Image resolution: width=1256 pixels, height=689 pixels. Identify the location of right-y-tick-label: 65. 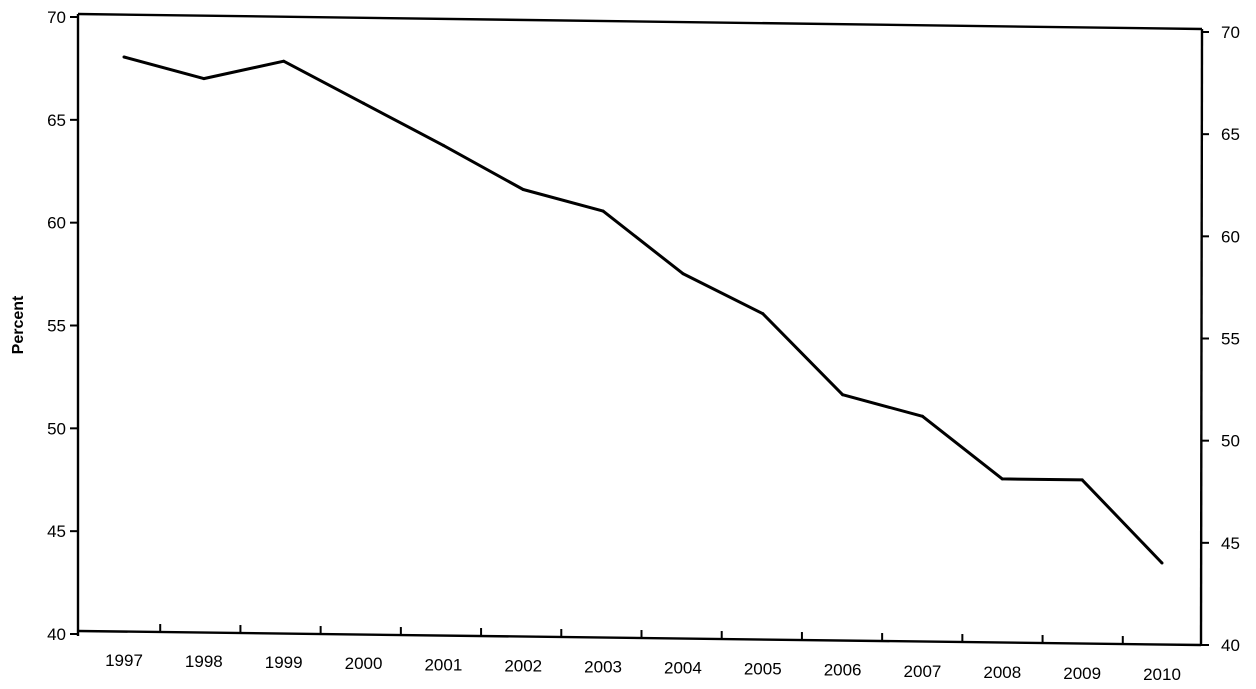
(1230, 134).